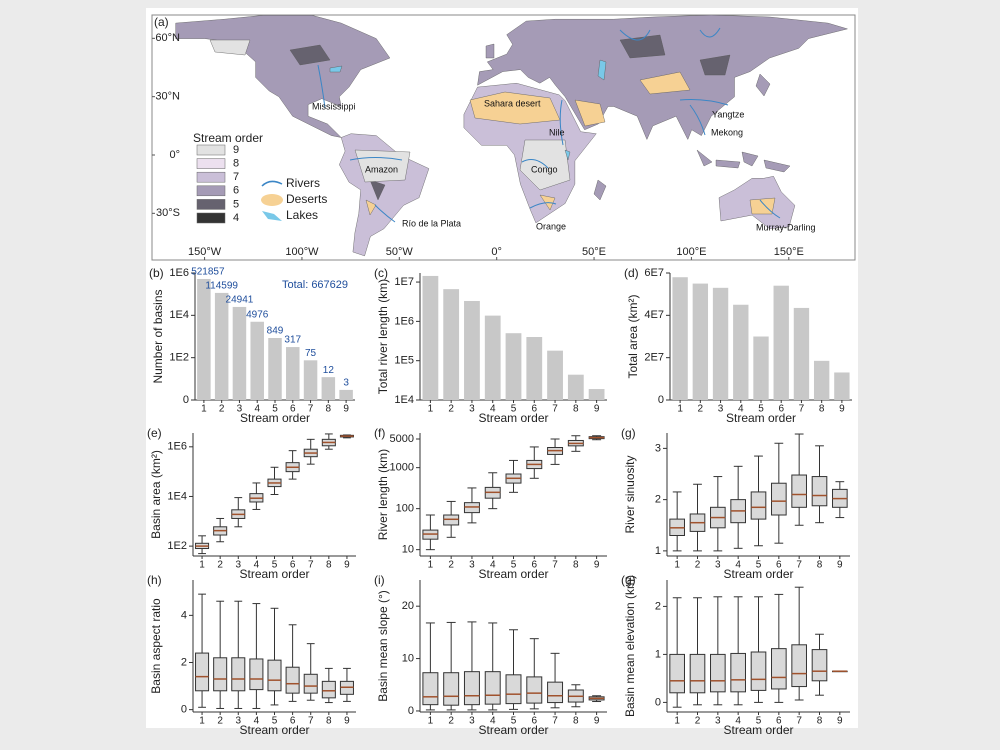  Describe the element at coordinates (383, 646) in the screenshot. I see `y-axis-label: Basin mean slope (°)` at that location.